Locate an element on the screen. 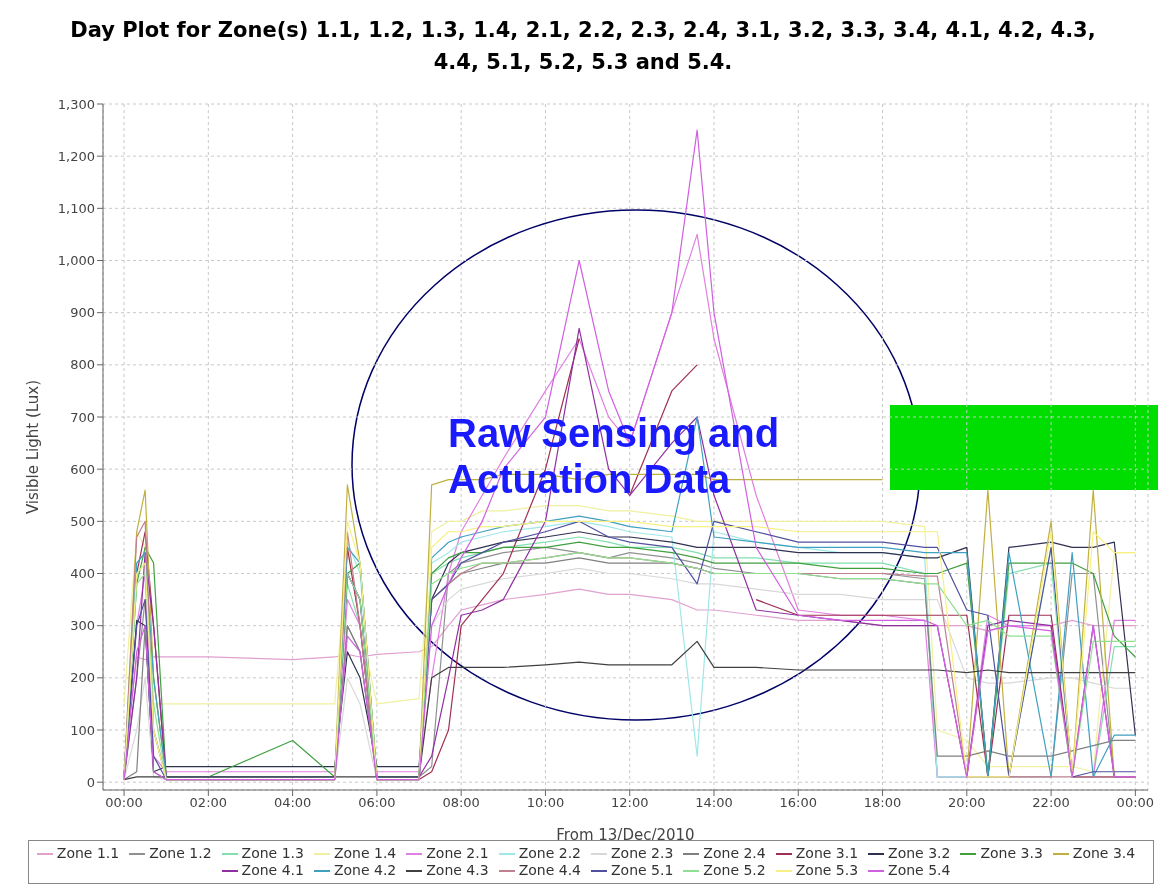 This screenshot has height=890, width=1163. legend-label: Zone 3.3 is located at coordinates (1011, 853).